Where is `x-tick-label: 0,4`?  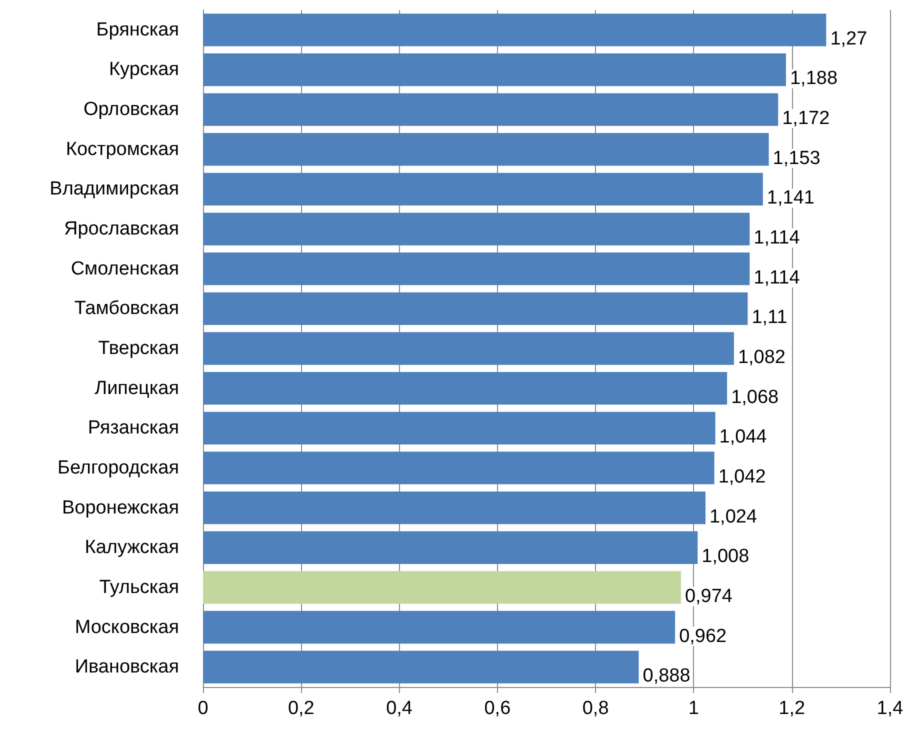
x-tick-label: 0,4 is located at coordinates (399, 708).